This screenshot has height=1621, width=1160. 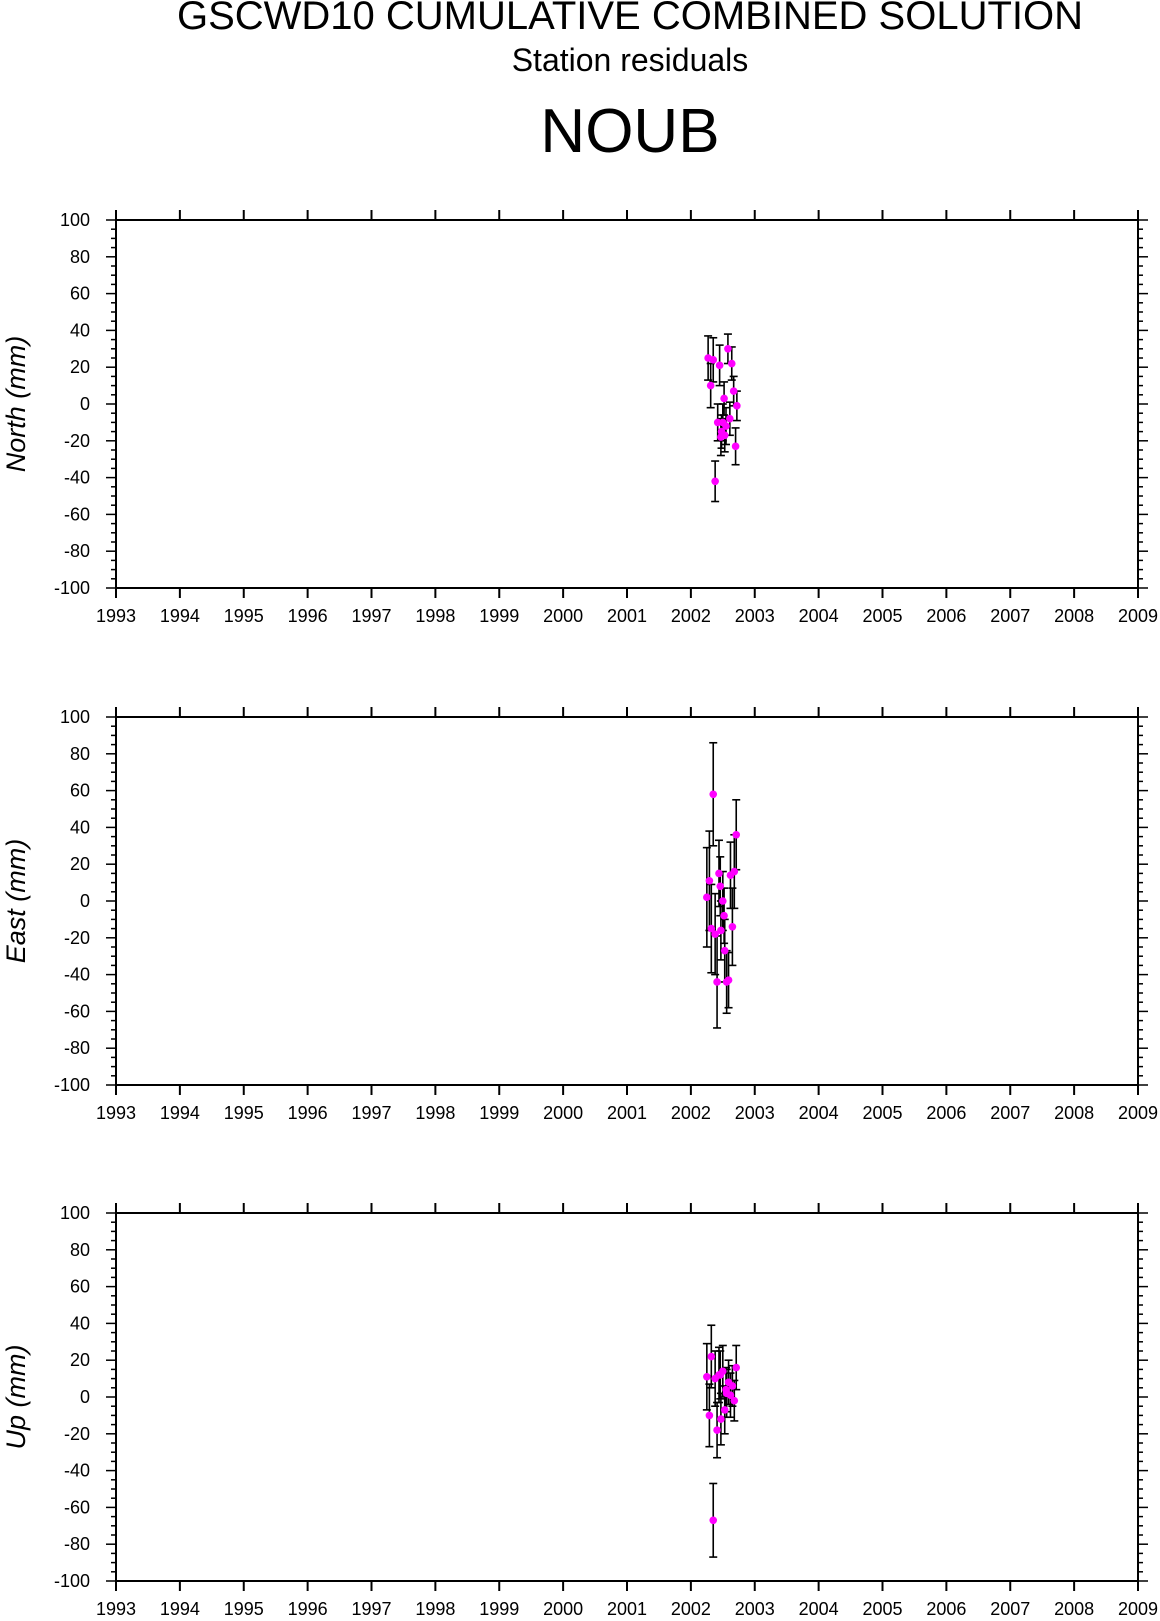 What do you see at coordinates (499, 616) in the screenshot?
I see `panel-1-xtick-label: 1999` at bounding box center [499, 616].